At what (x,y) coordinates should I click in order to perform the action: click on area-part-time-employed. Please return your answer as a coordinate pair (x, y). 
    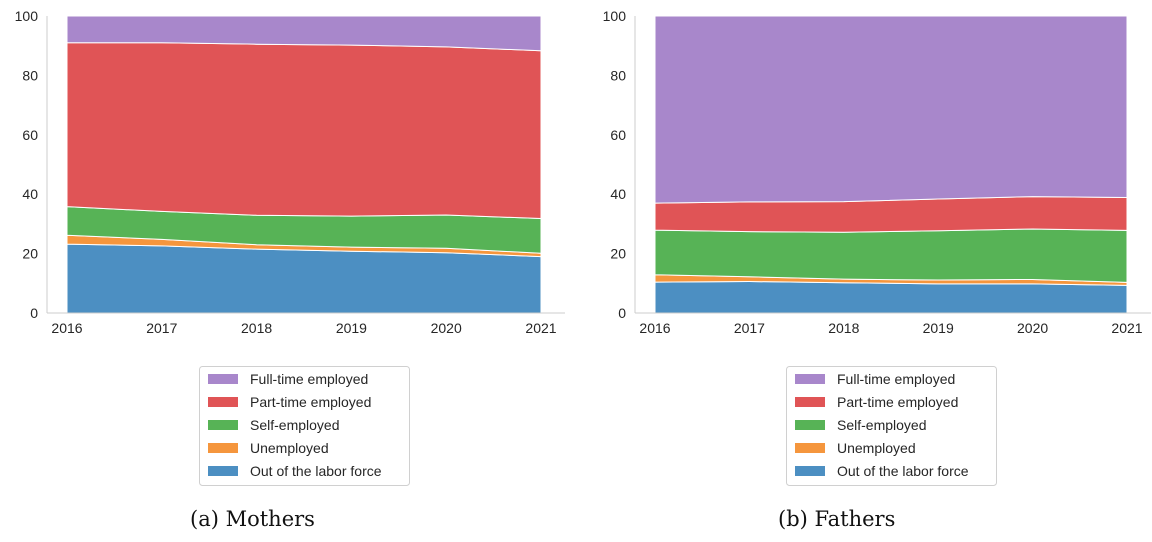
    Looking at the image, I should click on (304, 131).